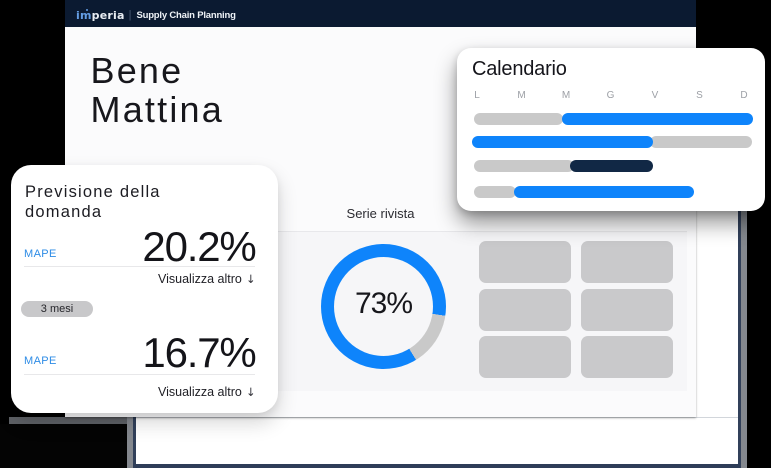 The height and width of the screenshot is (468, 771). Describe the element at coordinates (134, 442) in the screenshot. I see `back-window-left-border` at that location.